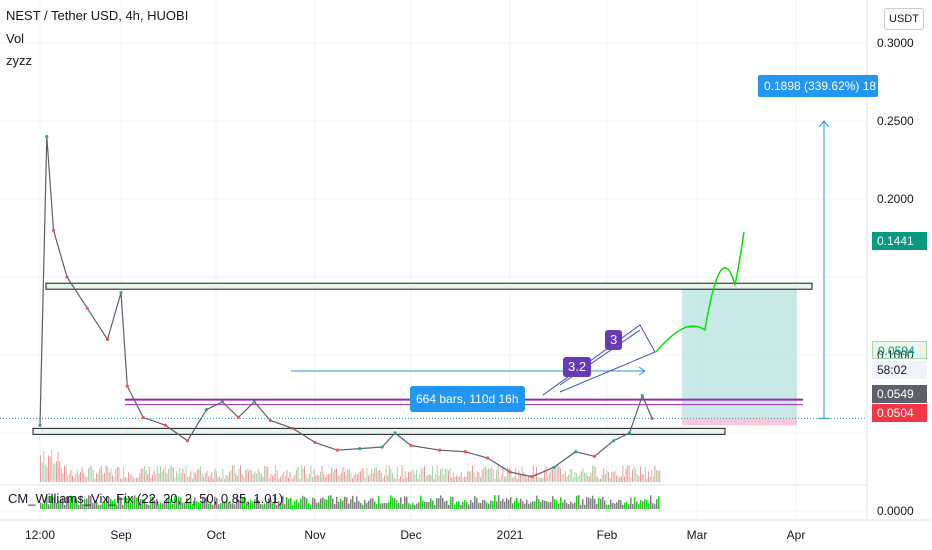 The image size is (932, 550). Describe the element at coordinates (121, 535) in the screenshot. I see `x-tick-label: Sep` at that location.